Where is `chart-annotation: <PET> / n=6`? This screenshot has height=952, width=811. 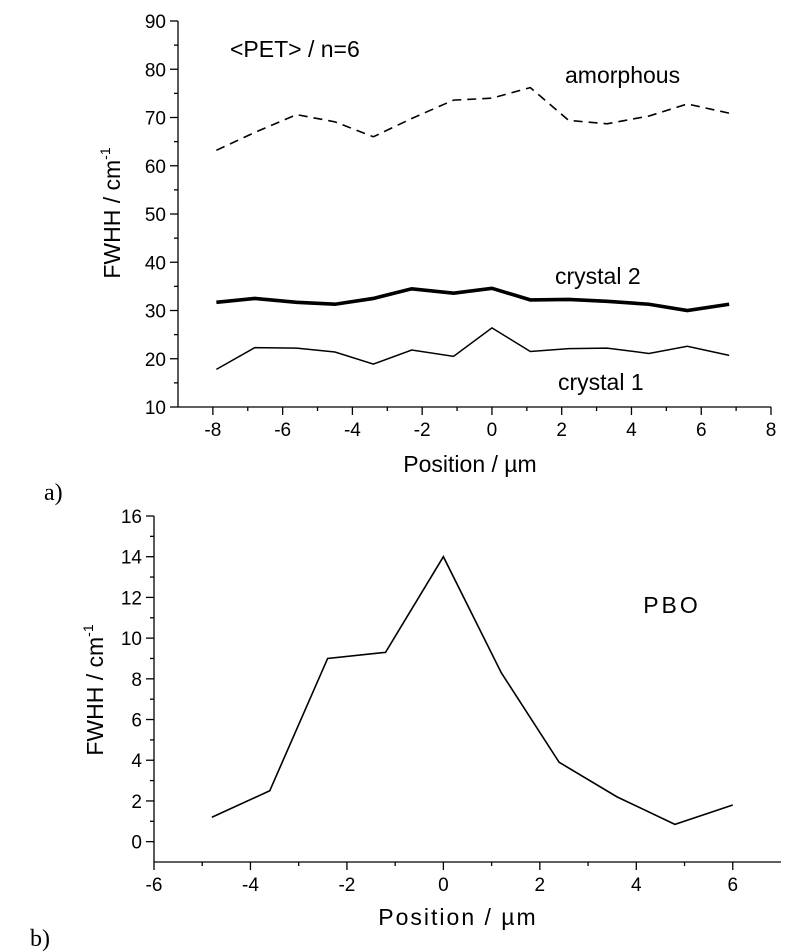 chart-annotation: <PET> / n=6 is located at coordinates (295, 49).